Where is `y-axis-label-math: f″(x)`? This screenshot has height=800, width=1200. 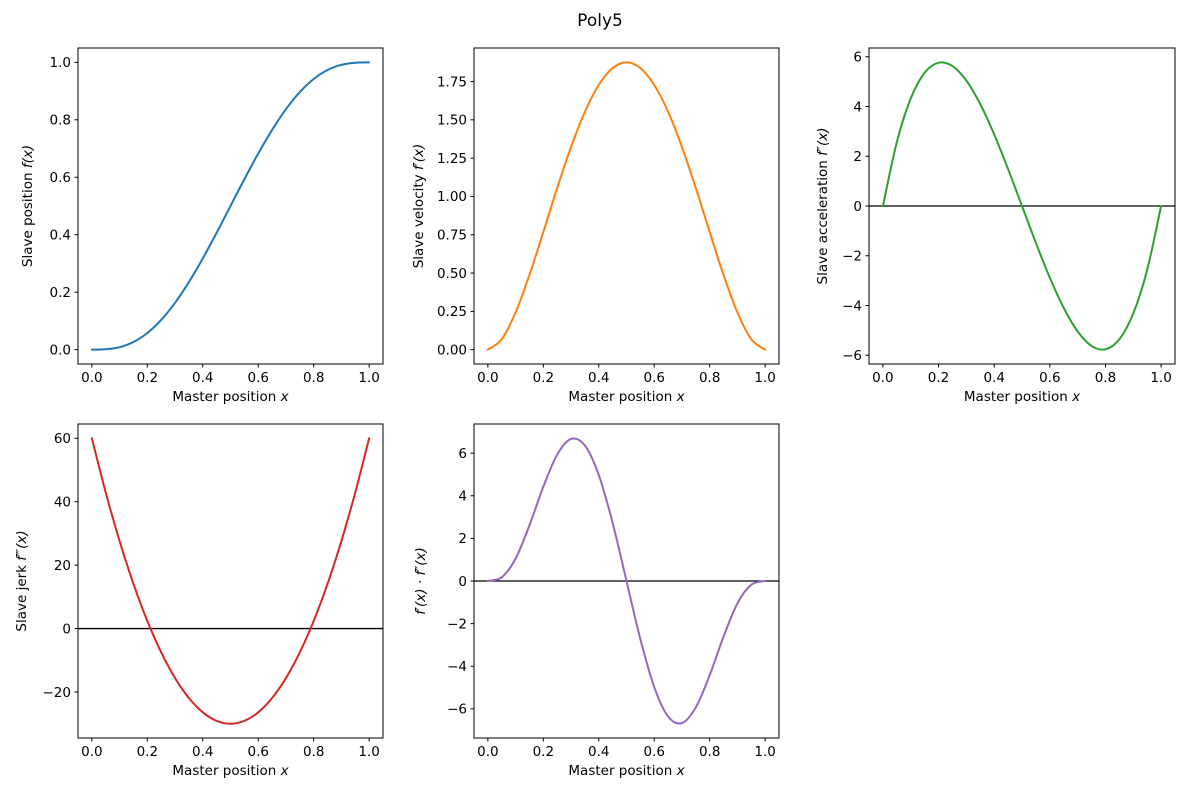
y-axis-label-math: f″(x) is located at coordinates (823, 141).